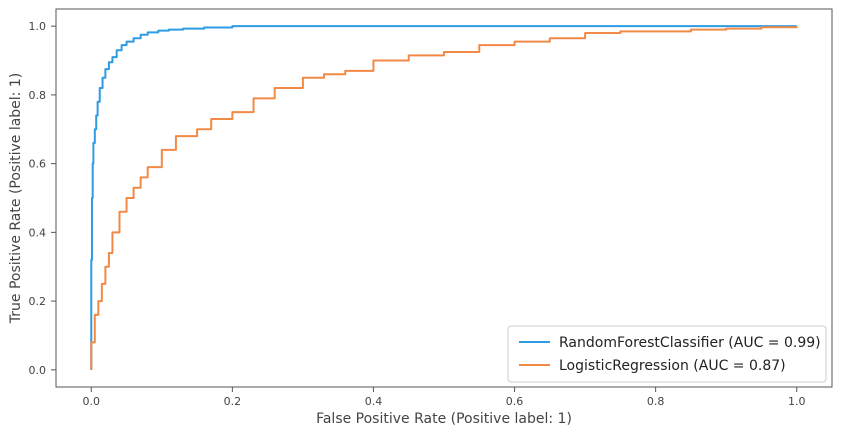 This screenshot has width=841, height=437. Describe the element at coordinates (38, 95) in the screenshot. I see `y-tick-label: 0.8` at that location.